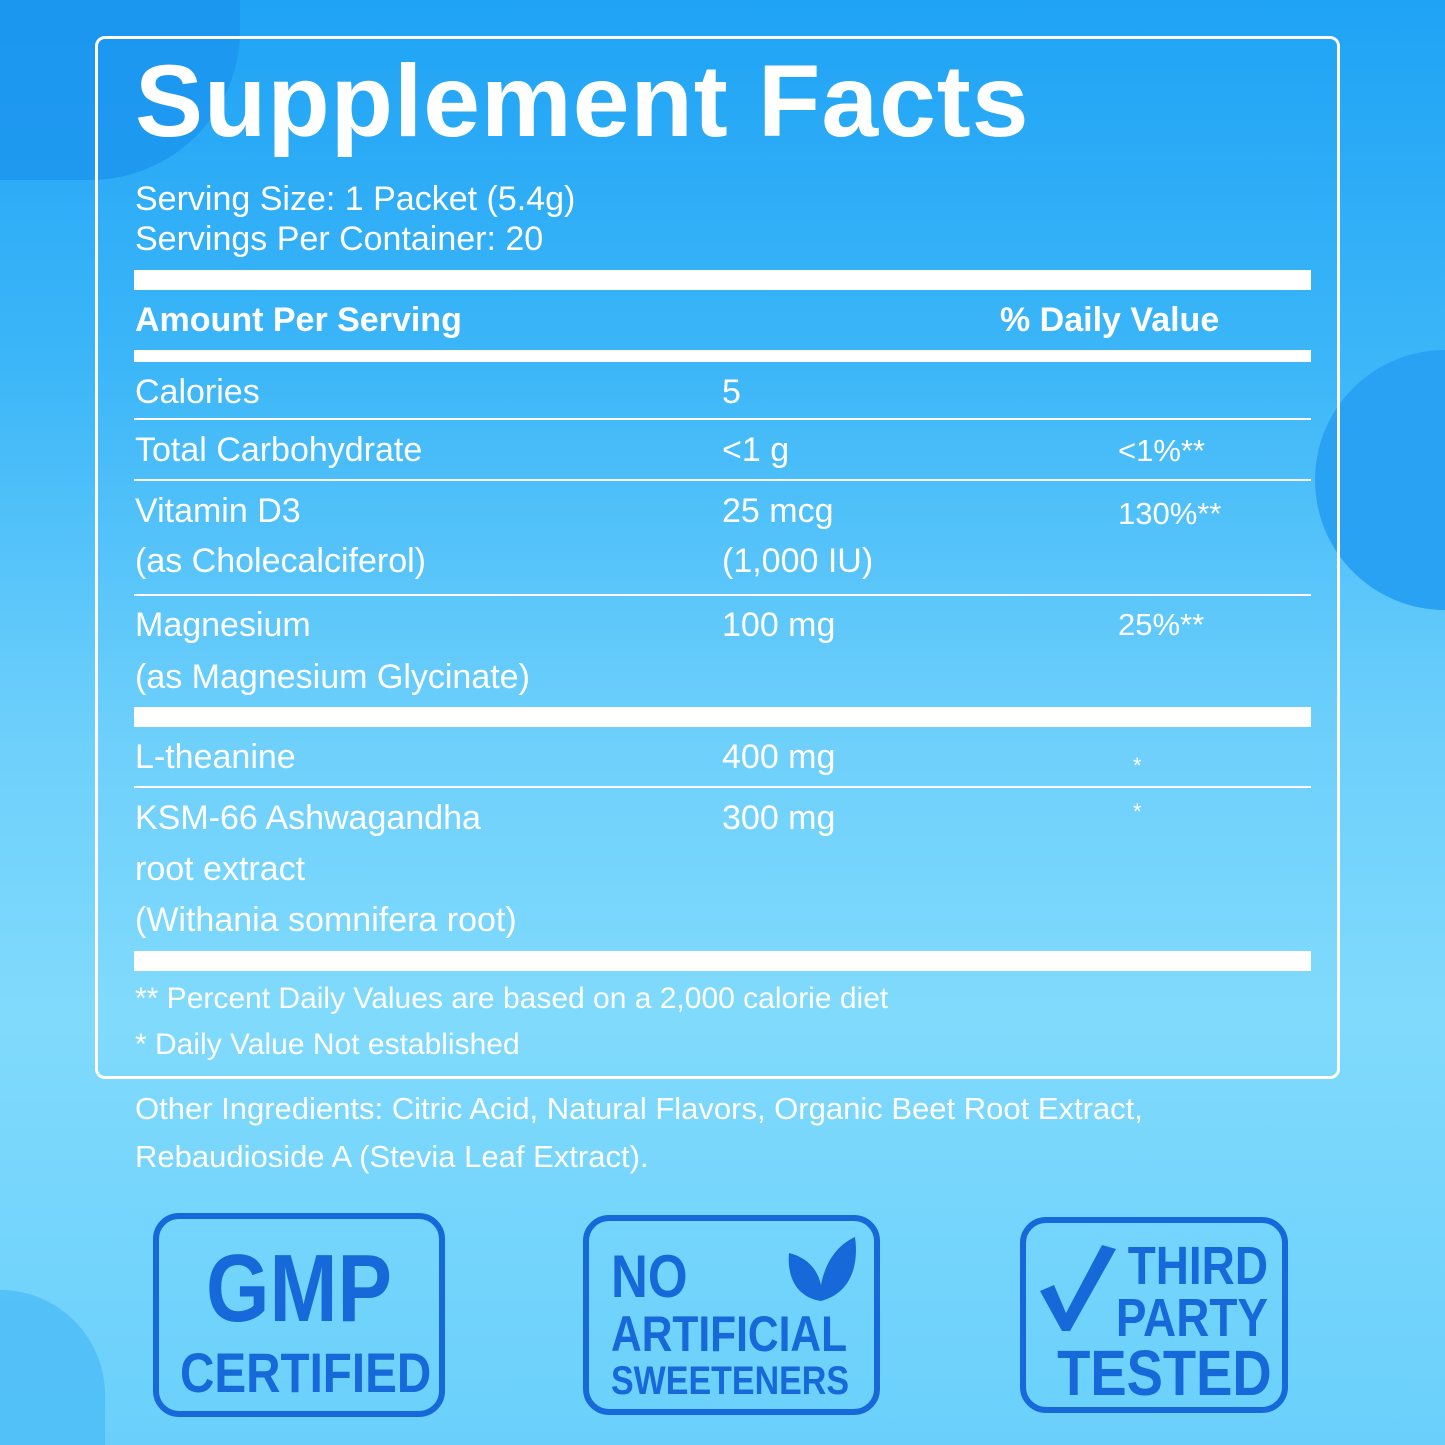  What do you see at coordinates (1078, 1288) in the screenshot?
I see `checkmark-icon` at bounding box center [1078, 1288].